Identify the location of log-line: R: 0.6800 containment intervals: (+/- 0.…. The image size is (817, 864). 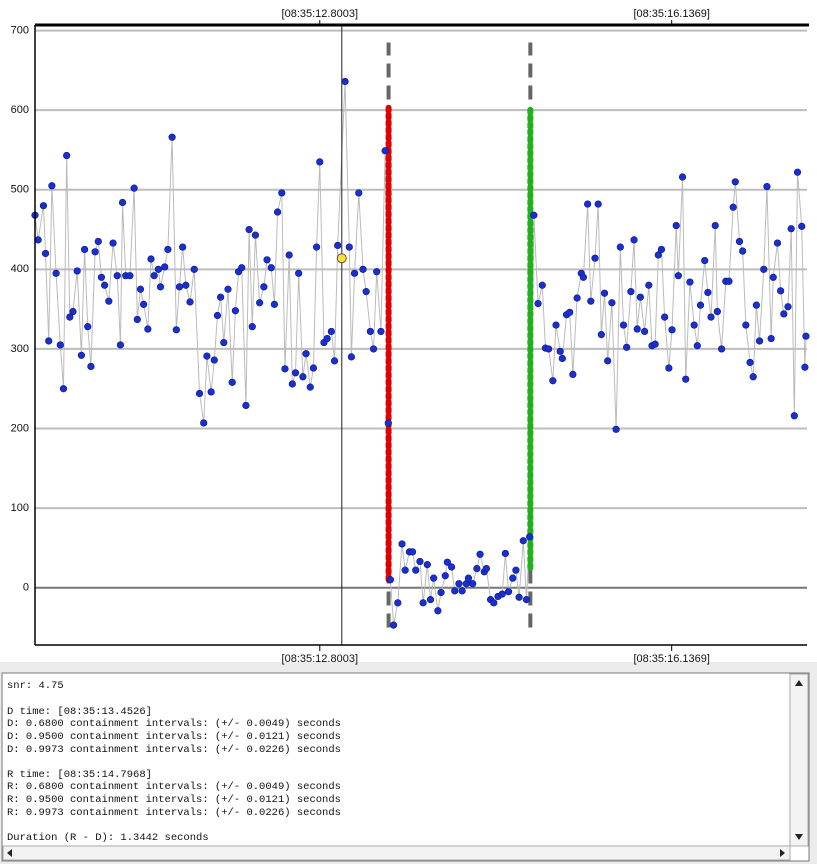
(174, 787).